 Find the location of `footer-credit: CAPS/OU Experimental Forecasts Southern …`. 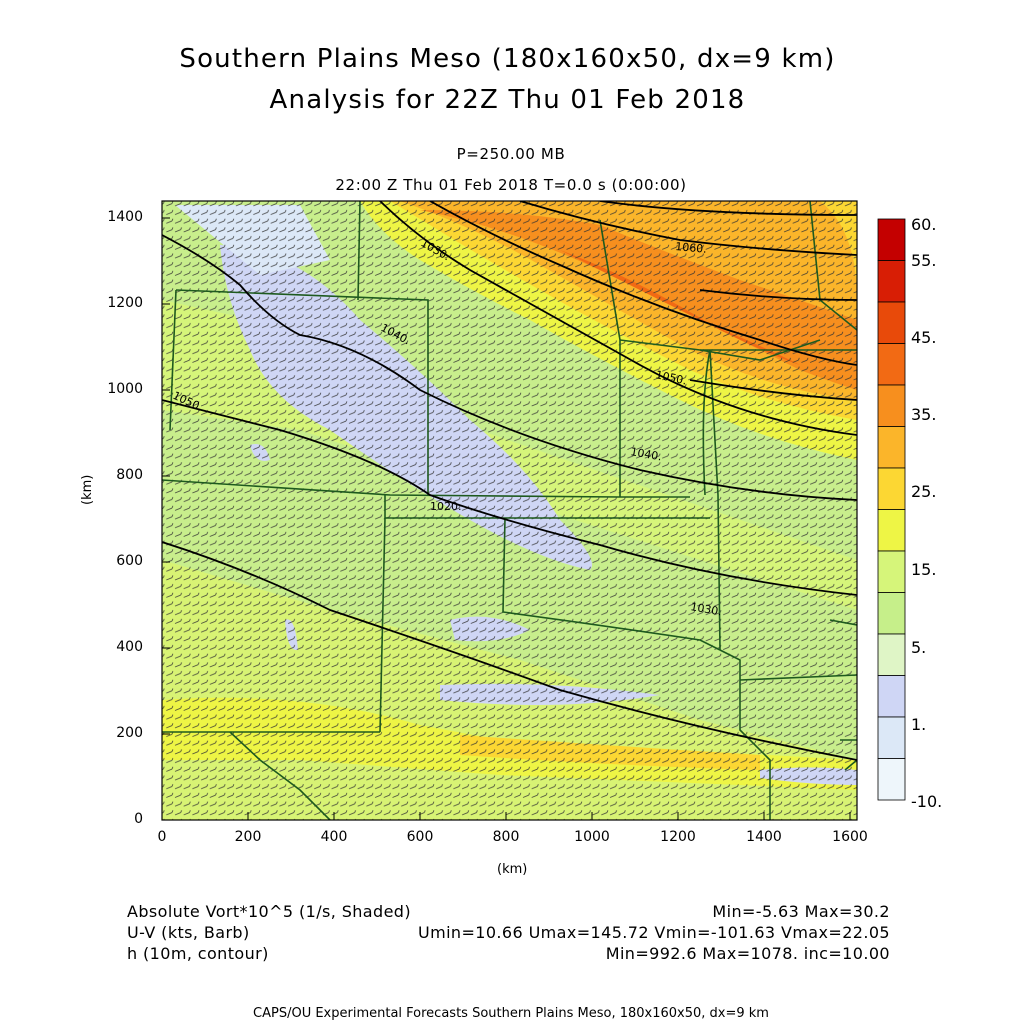

footer-credit: CAPS/OU Experimental Forecasts Southern … is located at coordinates (511, 1013).